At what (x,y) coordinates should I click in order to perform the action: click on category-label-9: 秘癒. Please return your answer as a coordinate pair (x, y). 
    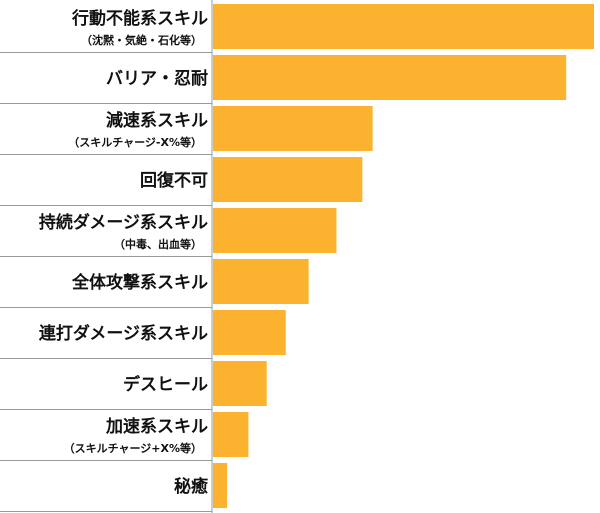
    Looking at the image, I should click on (191, 486).